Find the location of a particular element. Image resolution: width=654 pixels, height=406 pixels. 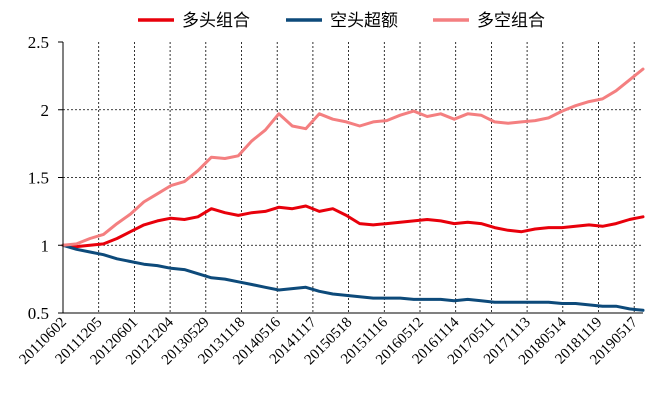

y-tick-label: 0.5 is located at coordinates (38, 313).